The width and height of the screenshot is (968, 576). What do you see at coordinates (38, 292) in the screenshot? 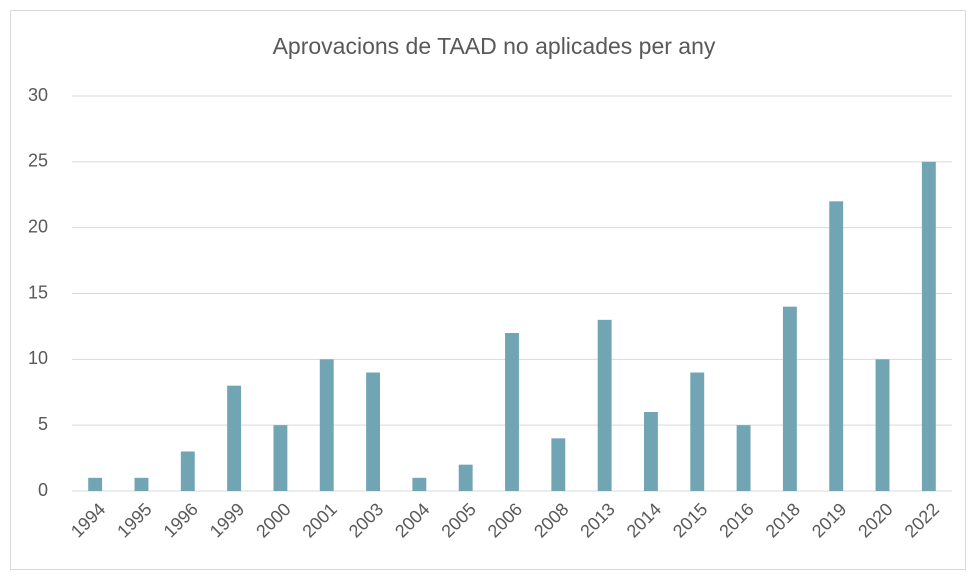
I see `y-tick-label: 15` at bounding box center [38, 292].